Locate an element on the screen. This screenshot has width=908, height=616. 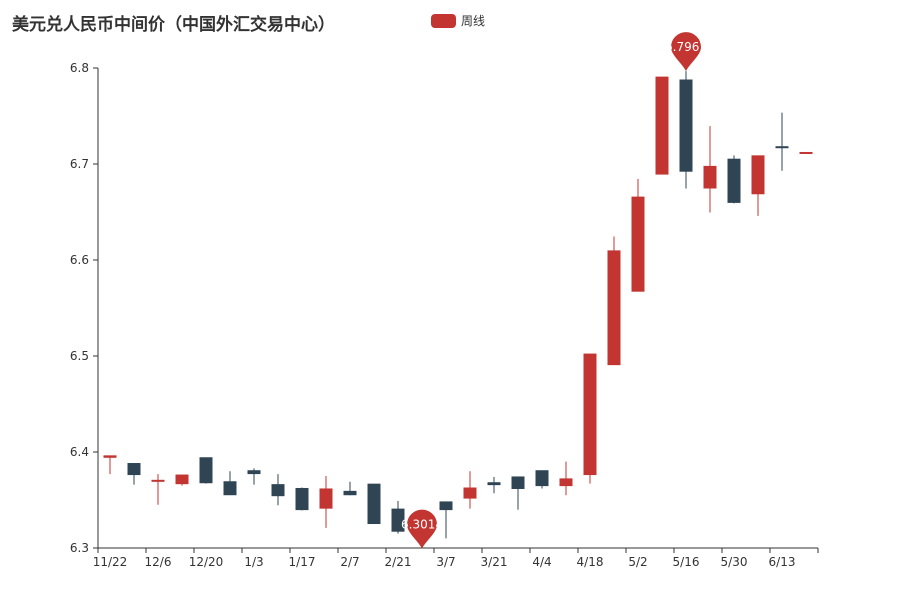
x-tick-label: 2/21 is located at coordinates (398, 562).